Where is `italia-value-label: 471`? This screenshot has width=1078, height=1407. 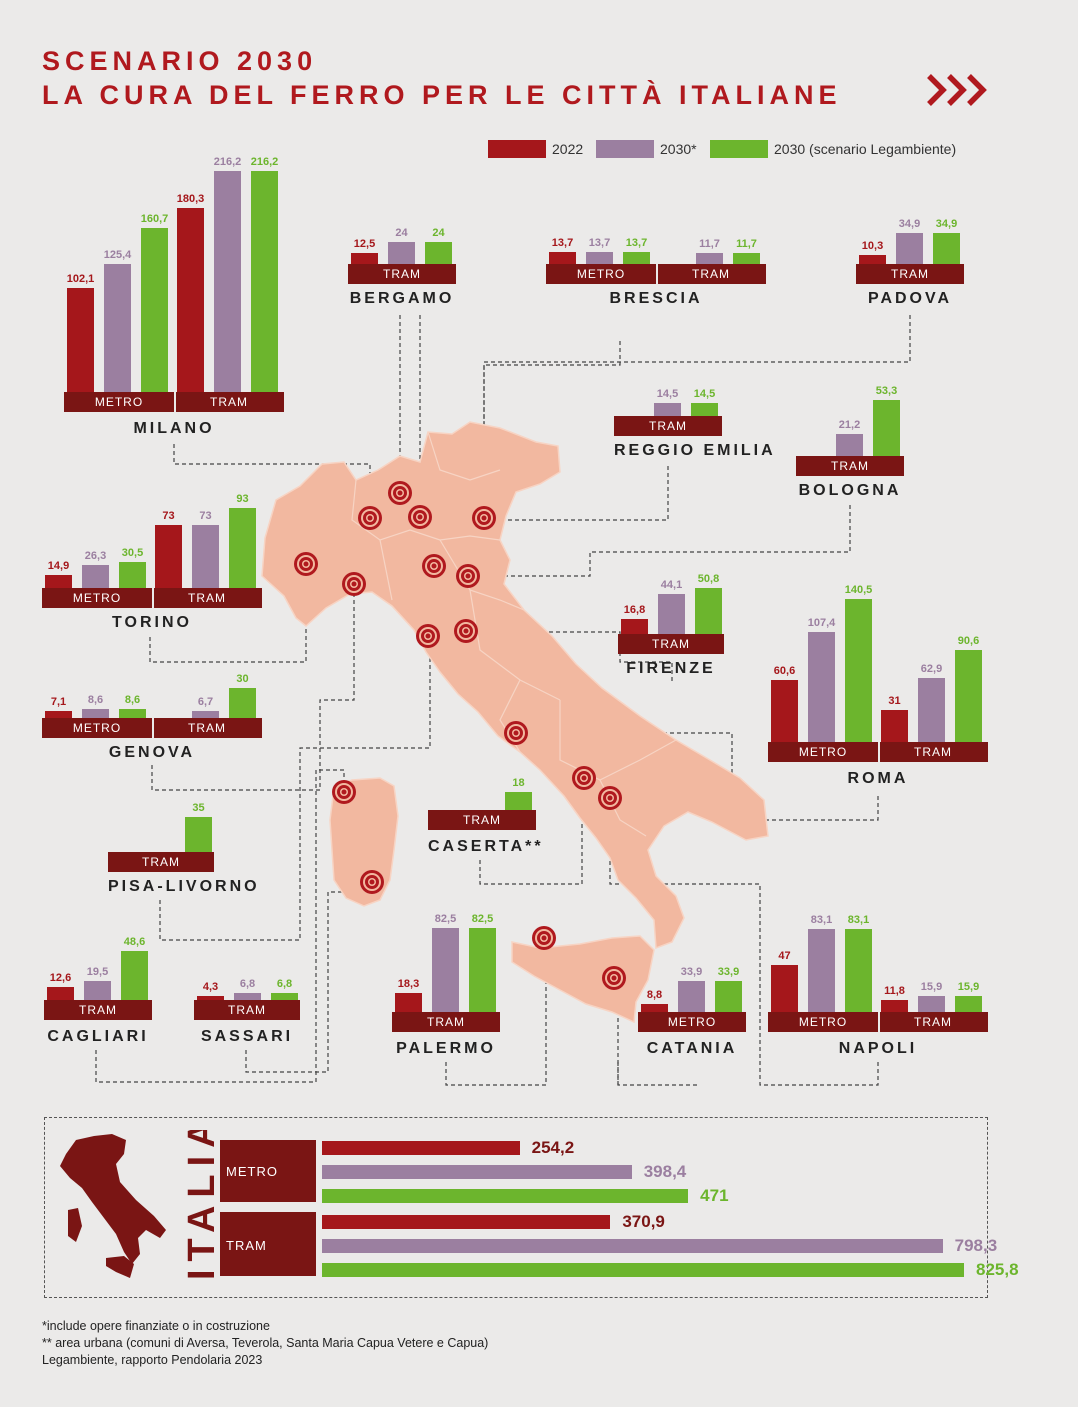
italia-value-label: 471 is located at coordinates (714, 1195).